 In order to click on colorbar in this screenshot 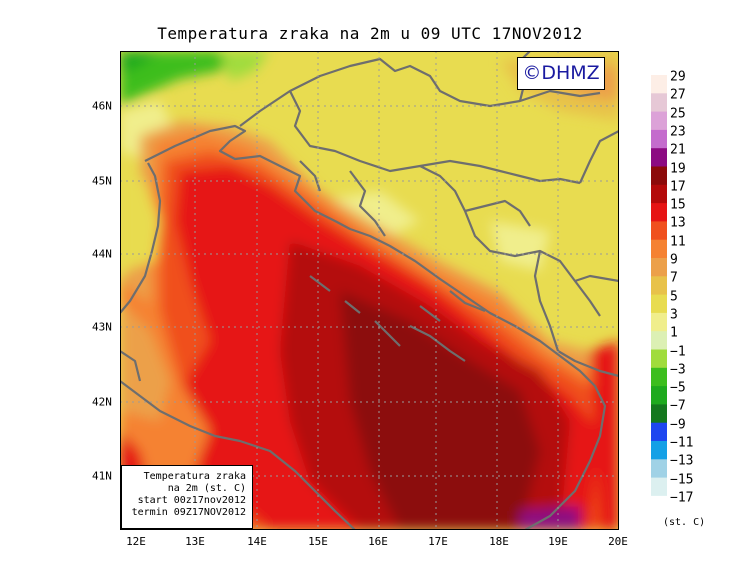, I will do `click(659, 295)`.